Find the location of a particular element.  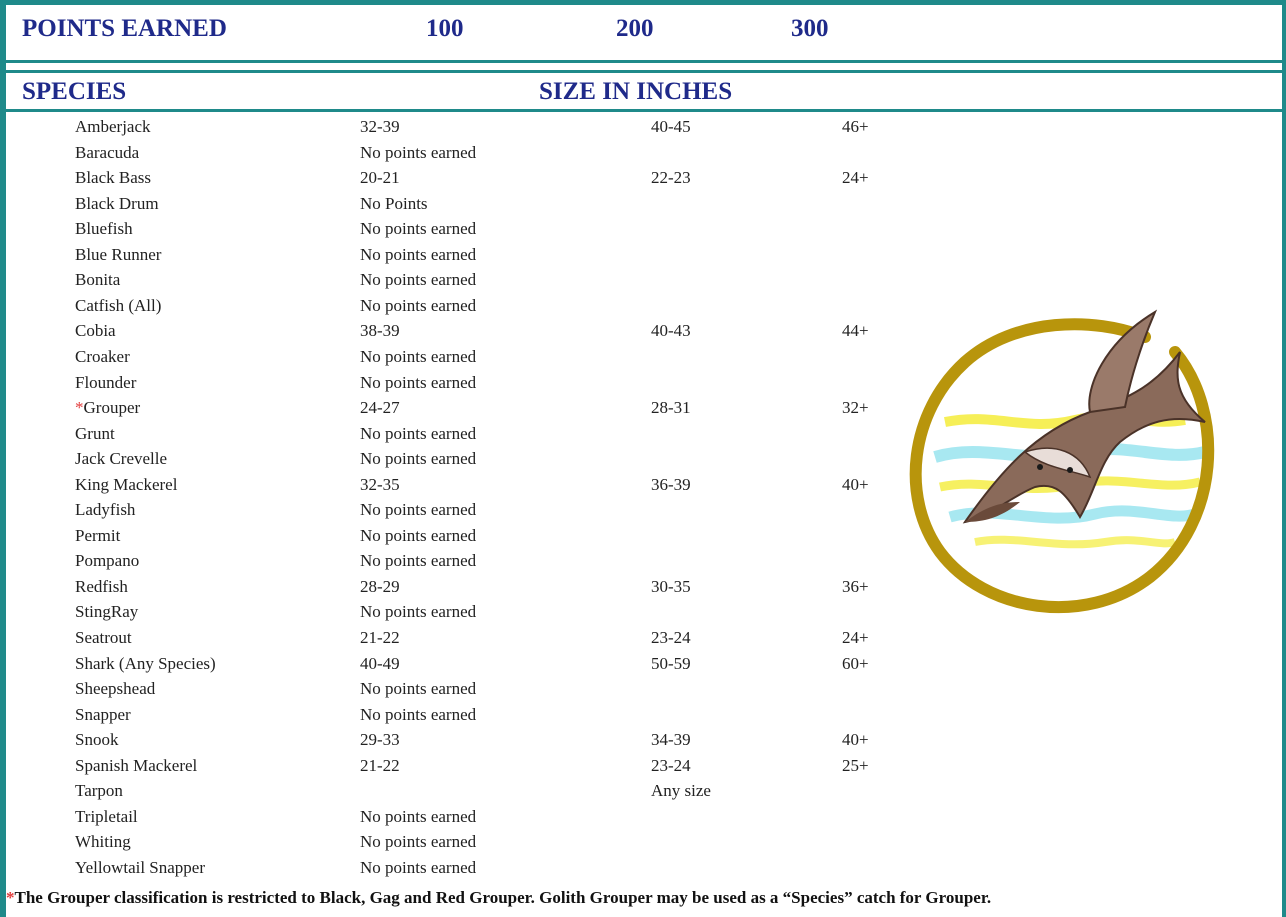

species-name-text: Cobia is located at coordinates (95, 331).